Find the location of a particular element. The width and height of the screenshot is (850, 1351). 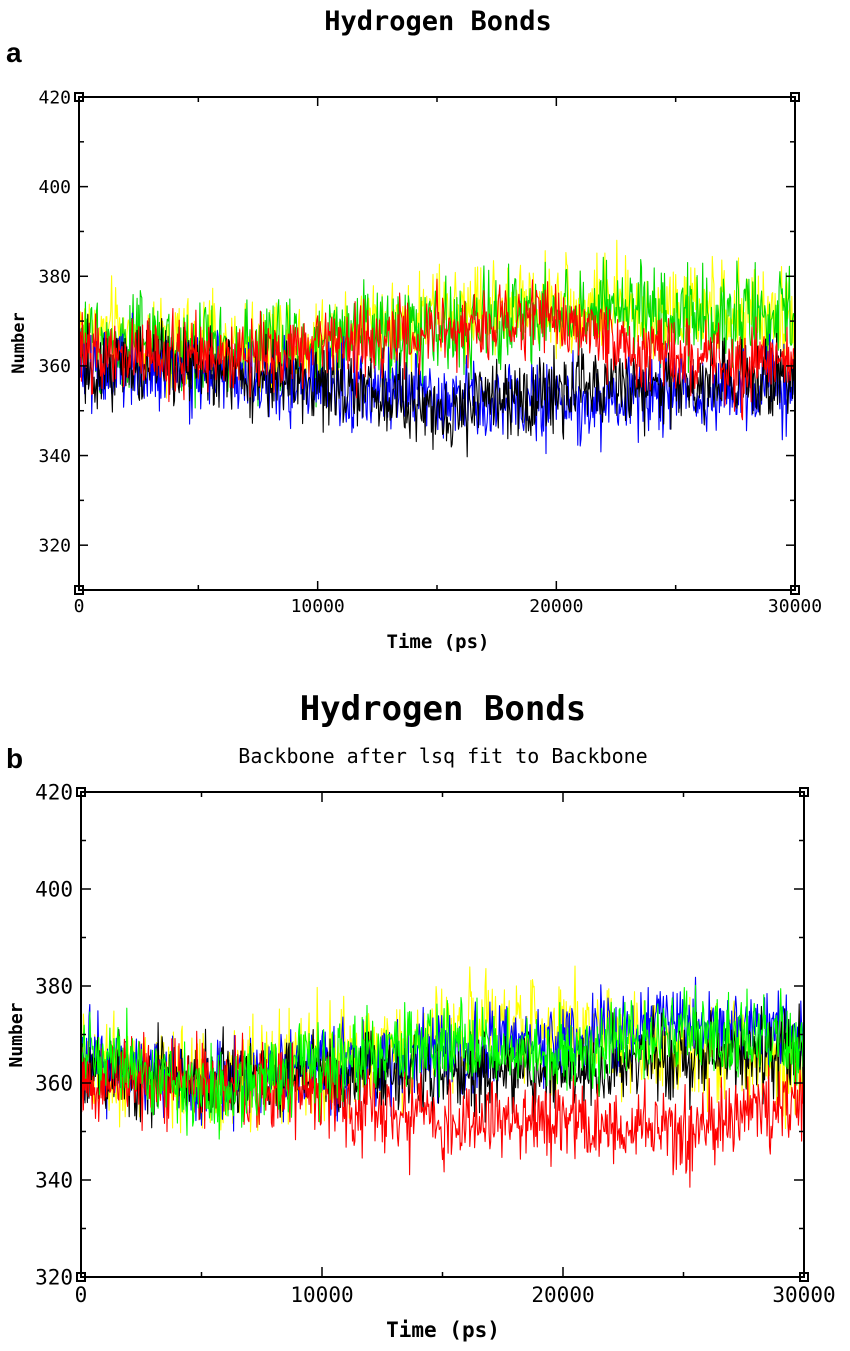

y-axis-label-a: Number is located at coordinates (19, 342).